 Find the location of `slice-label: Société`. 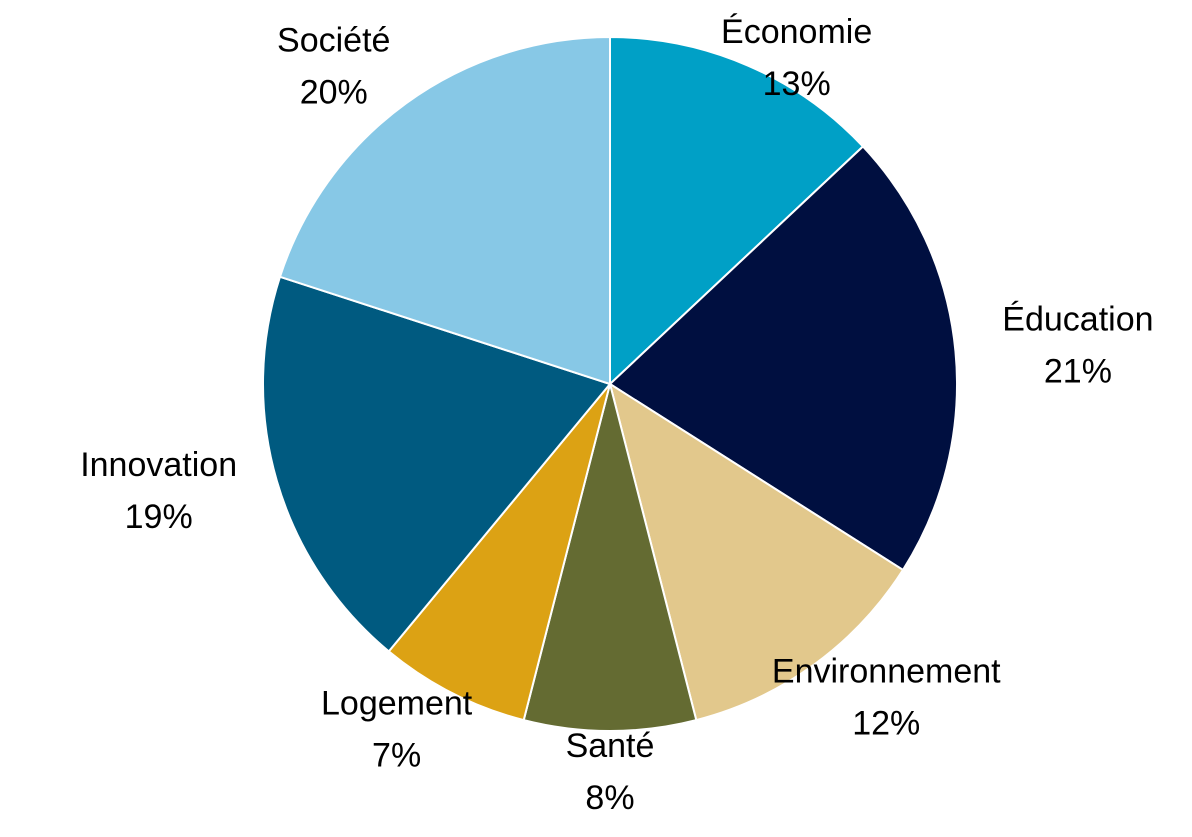

slice-label: Société is located at coordinates (333, 40).